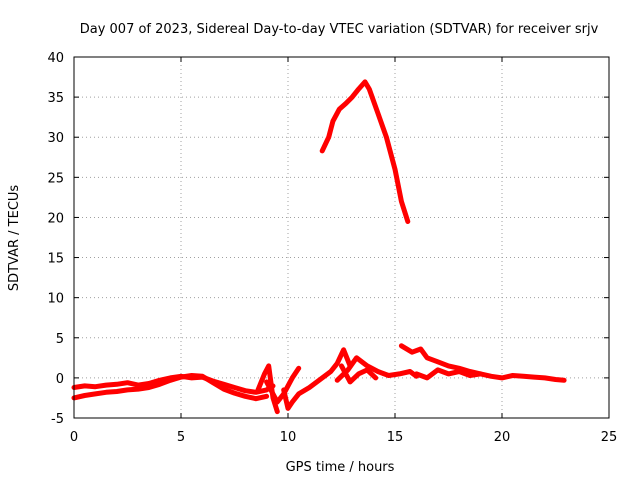 The width and height of the screenshot is (640, 480). Describe the element at coordinates (395, 437) in the screenshot. I see `x-tick-label: 15` at that location.